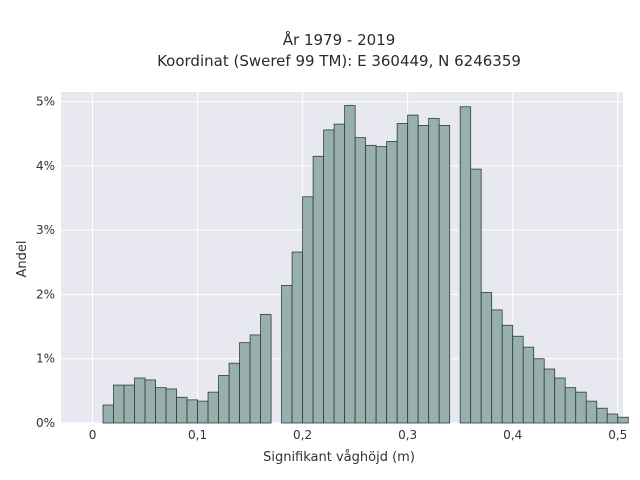  What do you see at coordinates (358, 435) in the screenshot?
I see `x-axis-ticks: 0 0,1 0,2 0,3 0,4 0,5` at bounding box center [358, 435].